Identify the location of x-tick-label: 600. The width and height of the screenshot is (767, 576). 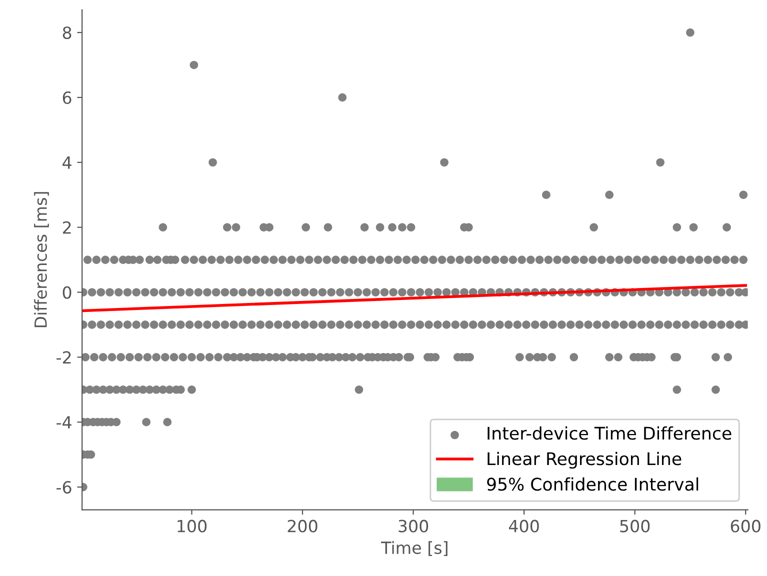
(745, 526).